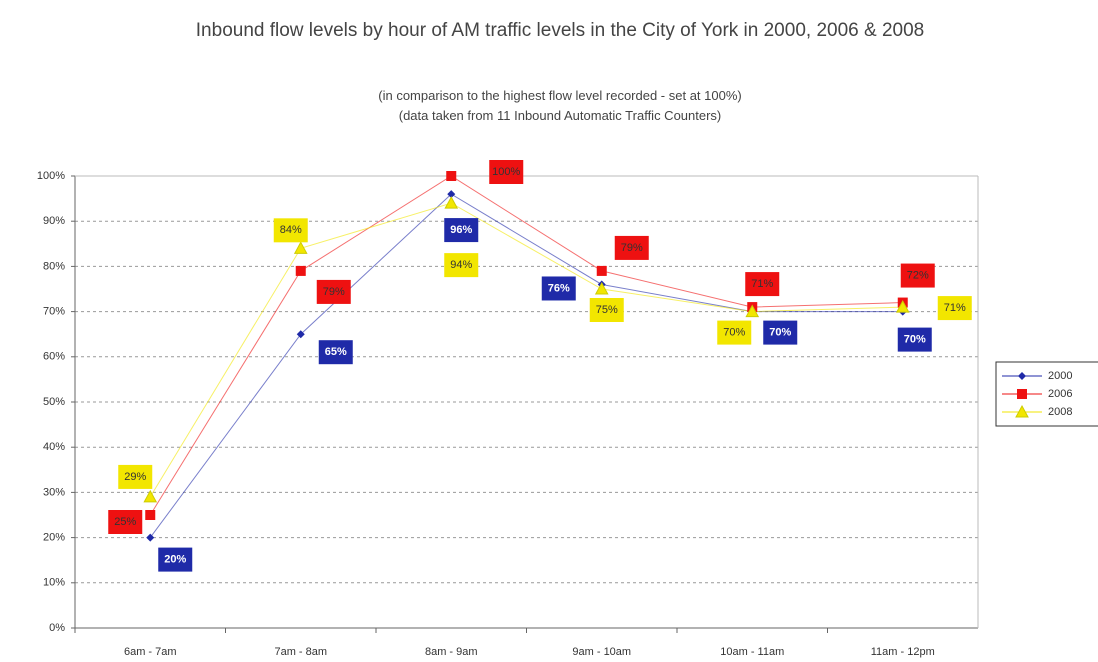 The height and width of the screenshot is (662, 1098). I want to click on x-tick-label: 11am - 12pm, so click(903, 652).